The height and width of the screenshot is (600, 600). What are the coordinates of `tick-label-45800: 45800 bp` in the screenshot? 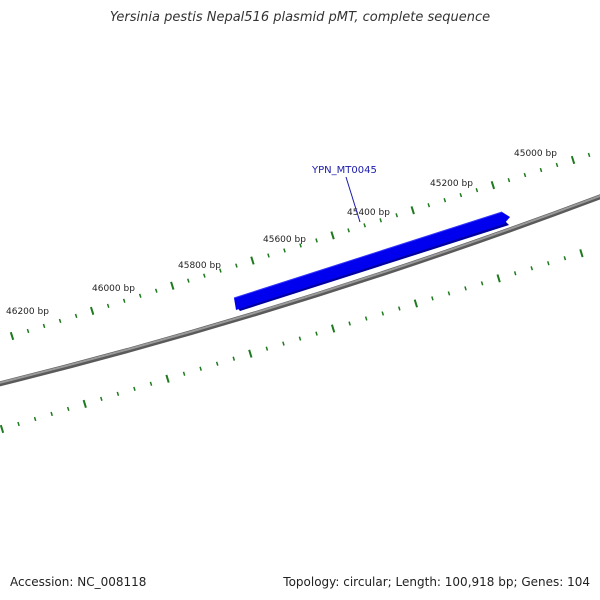 It's located at (199, 266).